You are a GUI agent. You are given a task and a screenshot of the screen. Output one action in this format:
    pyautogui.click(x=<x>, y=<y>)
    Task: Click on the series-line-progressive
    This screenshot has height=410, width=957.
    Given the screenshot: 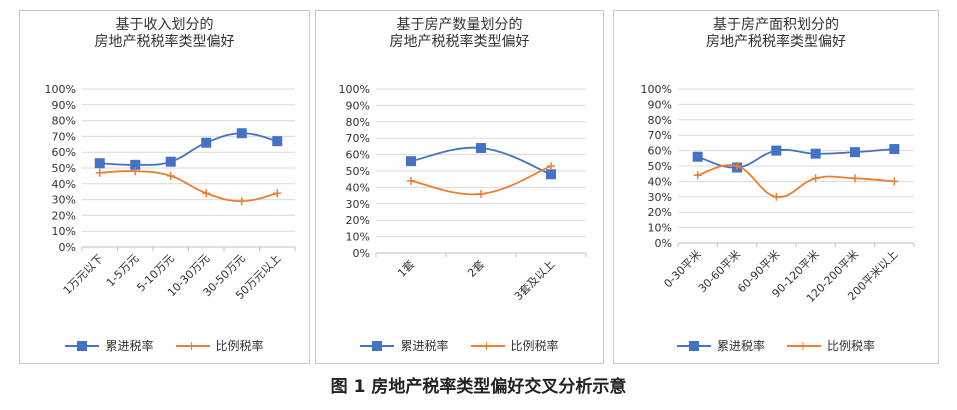 What is the action you would take?
    pyautogui.click(x=188, y=149)
    